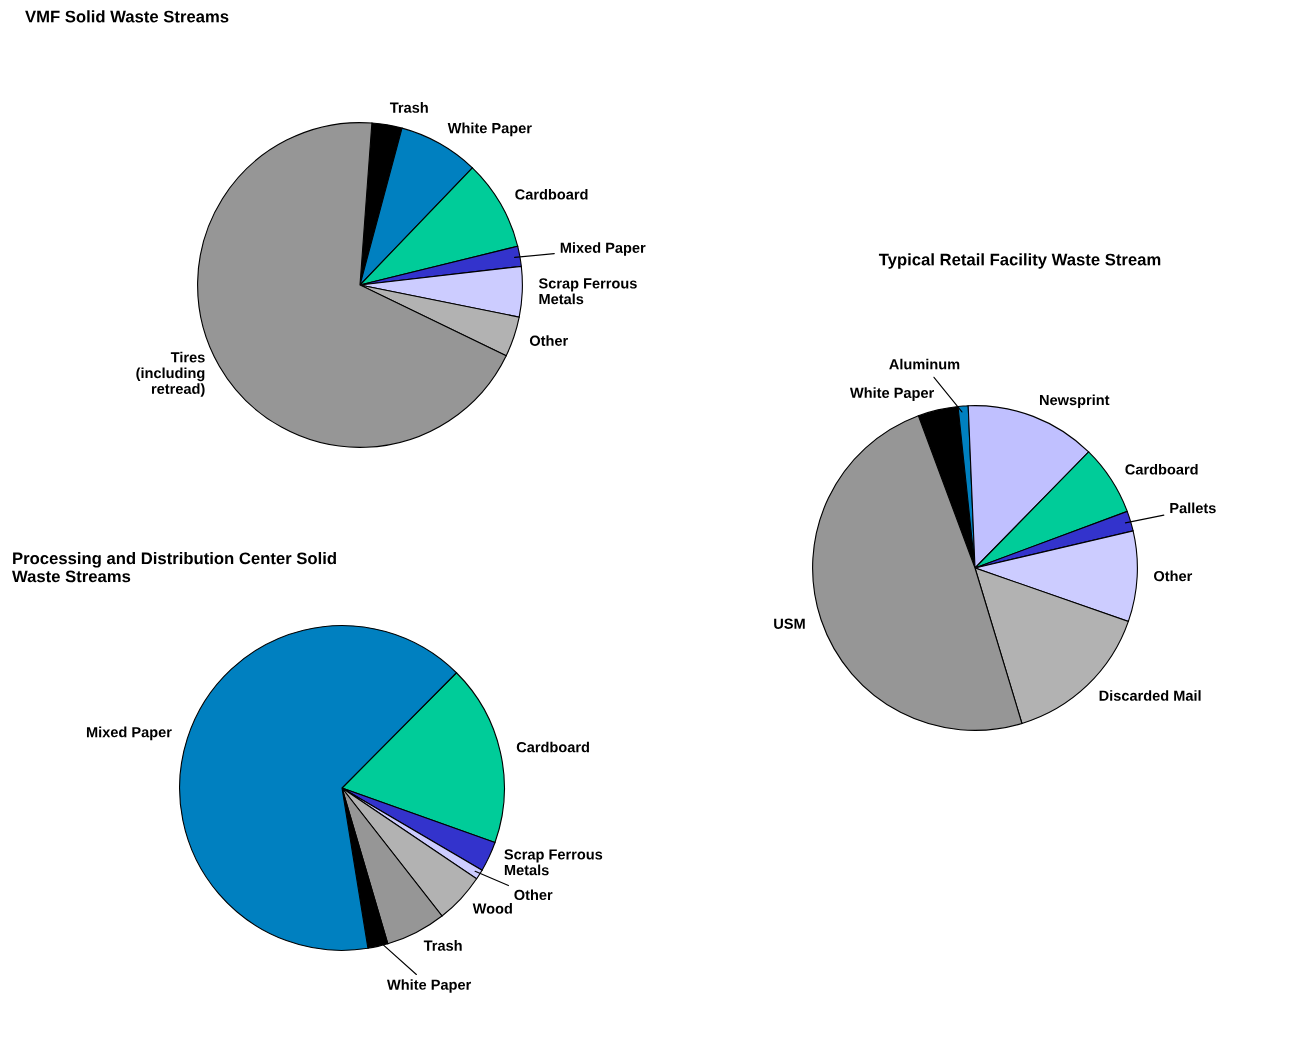 The width and height of the screenshot is (1289, 1042). Describe the element at coordinates (1150, 695) in the screenshot. I see `slice-label: Discarded Mail` at that location.